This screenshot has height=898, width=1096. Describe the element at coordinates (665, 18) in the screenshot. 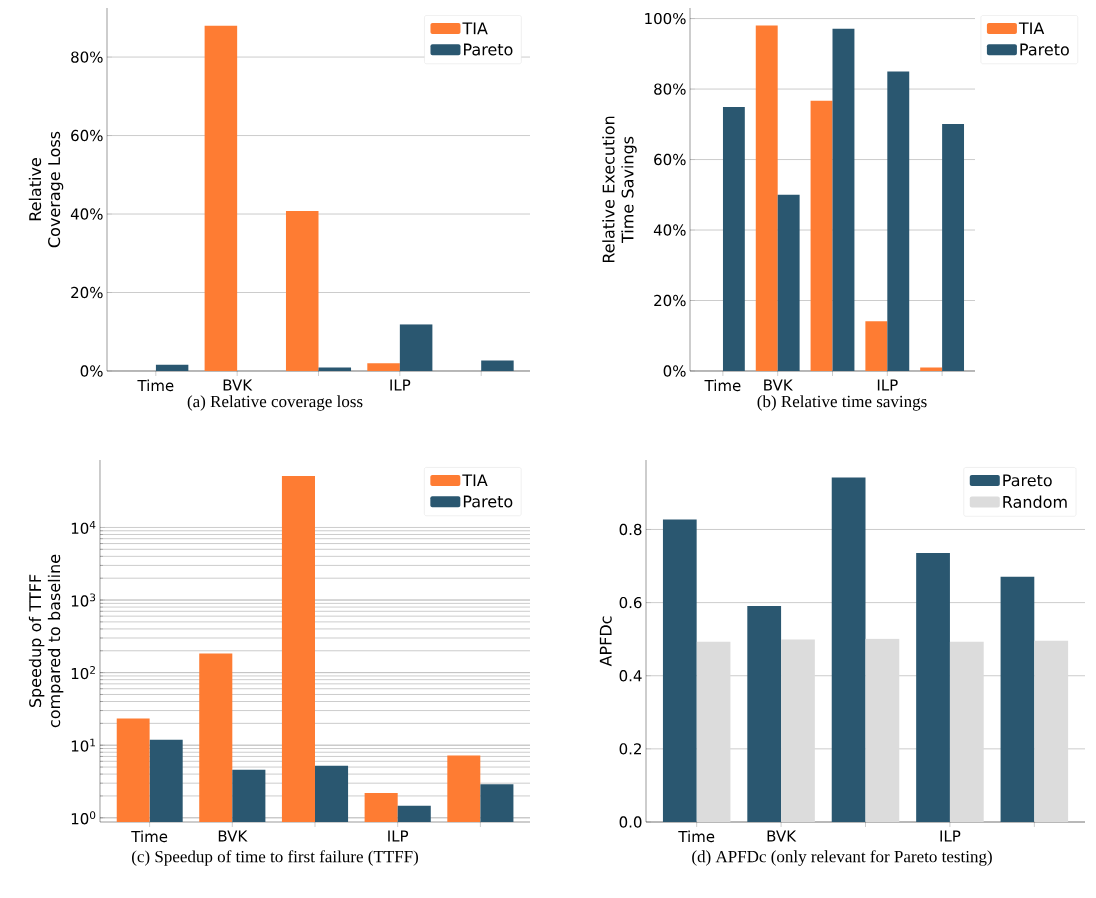

I see `y-tick-label: 100%` at that location.